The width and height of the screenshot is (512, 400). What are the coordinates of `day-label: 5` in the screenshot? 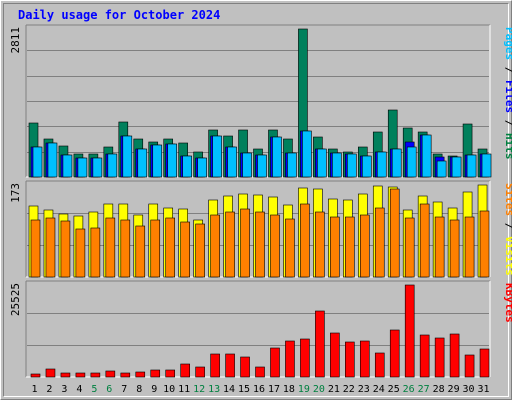 It's located at (94, 389).